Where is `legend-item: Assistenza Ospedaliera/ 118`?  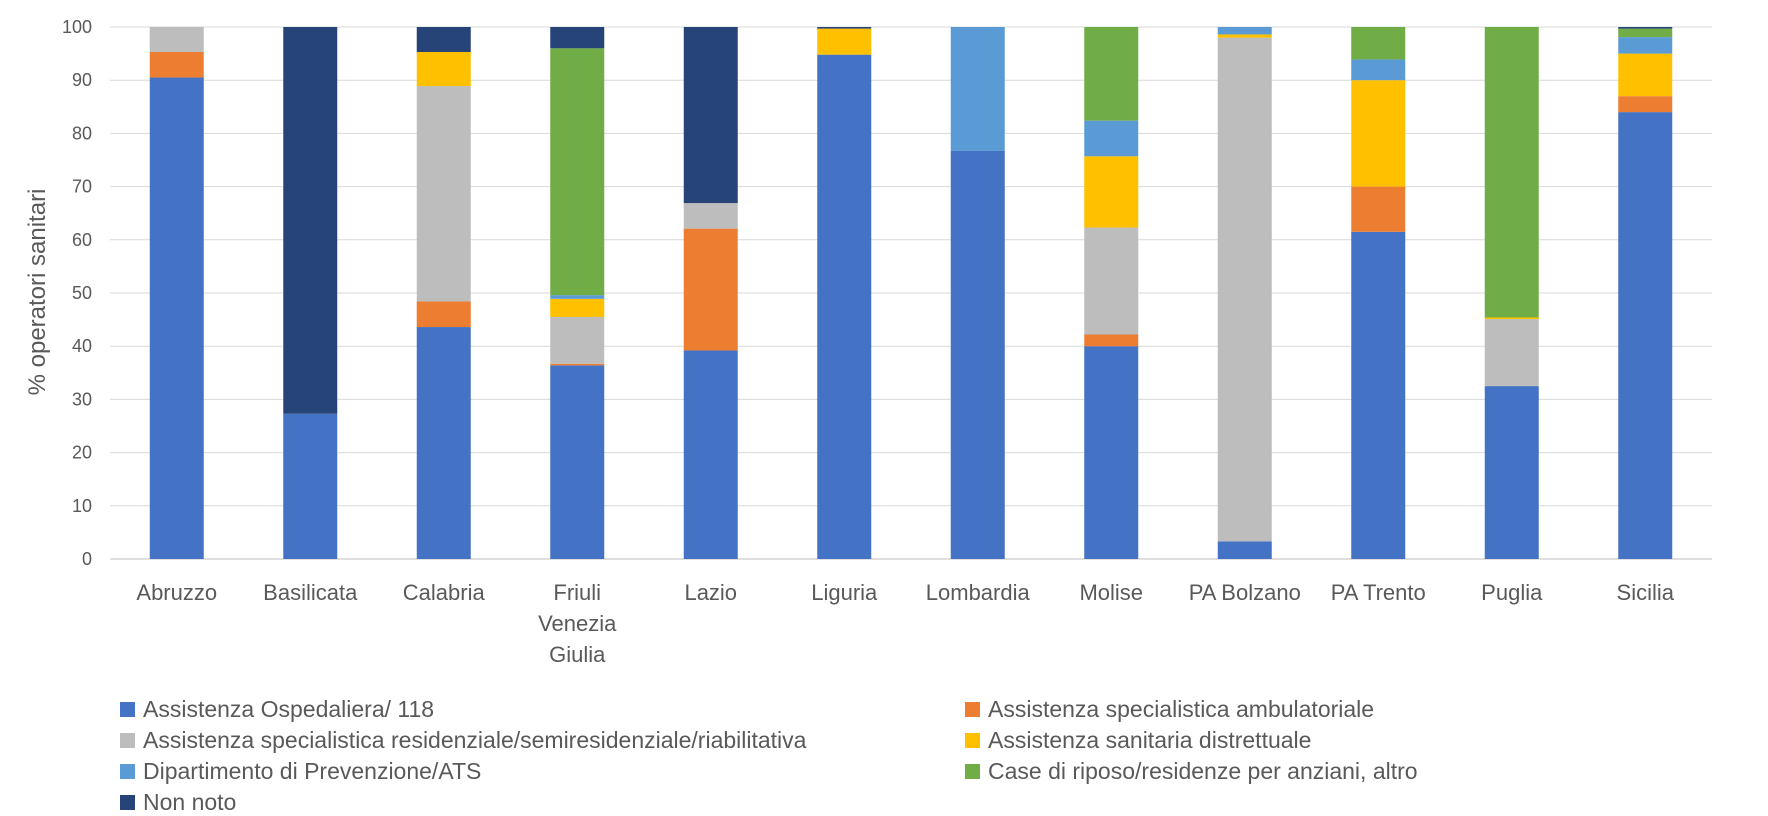 legend-item: Assistenza Ospedaliera/ 118 is located at coordinates (277, 709).